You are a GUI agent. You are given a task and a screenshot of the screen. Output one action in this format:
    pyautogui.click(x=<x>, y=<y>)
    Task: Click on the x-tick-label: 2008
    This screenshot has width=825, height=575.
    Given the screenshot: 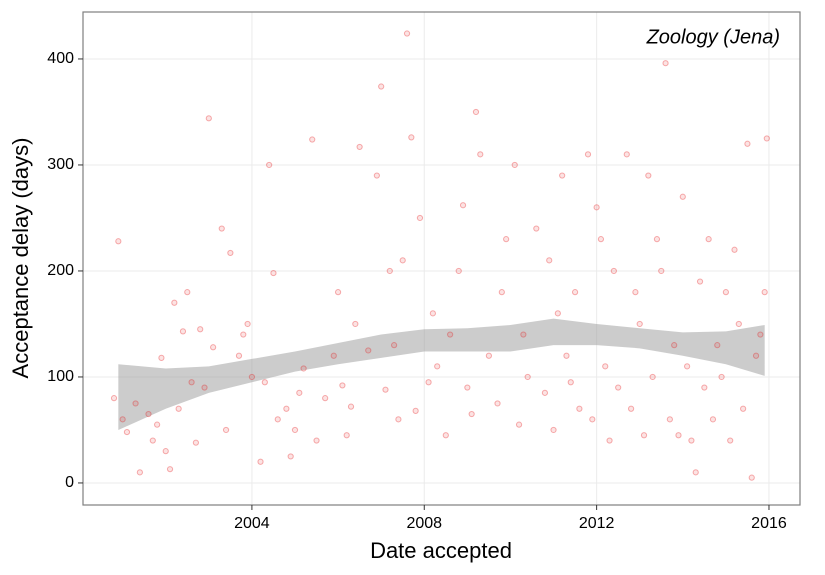 What is the action you would take?
    pyautogui.click(x=424, y=523)
    